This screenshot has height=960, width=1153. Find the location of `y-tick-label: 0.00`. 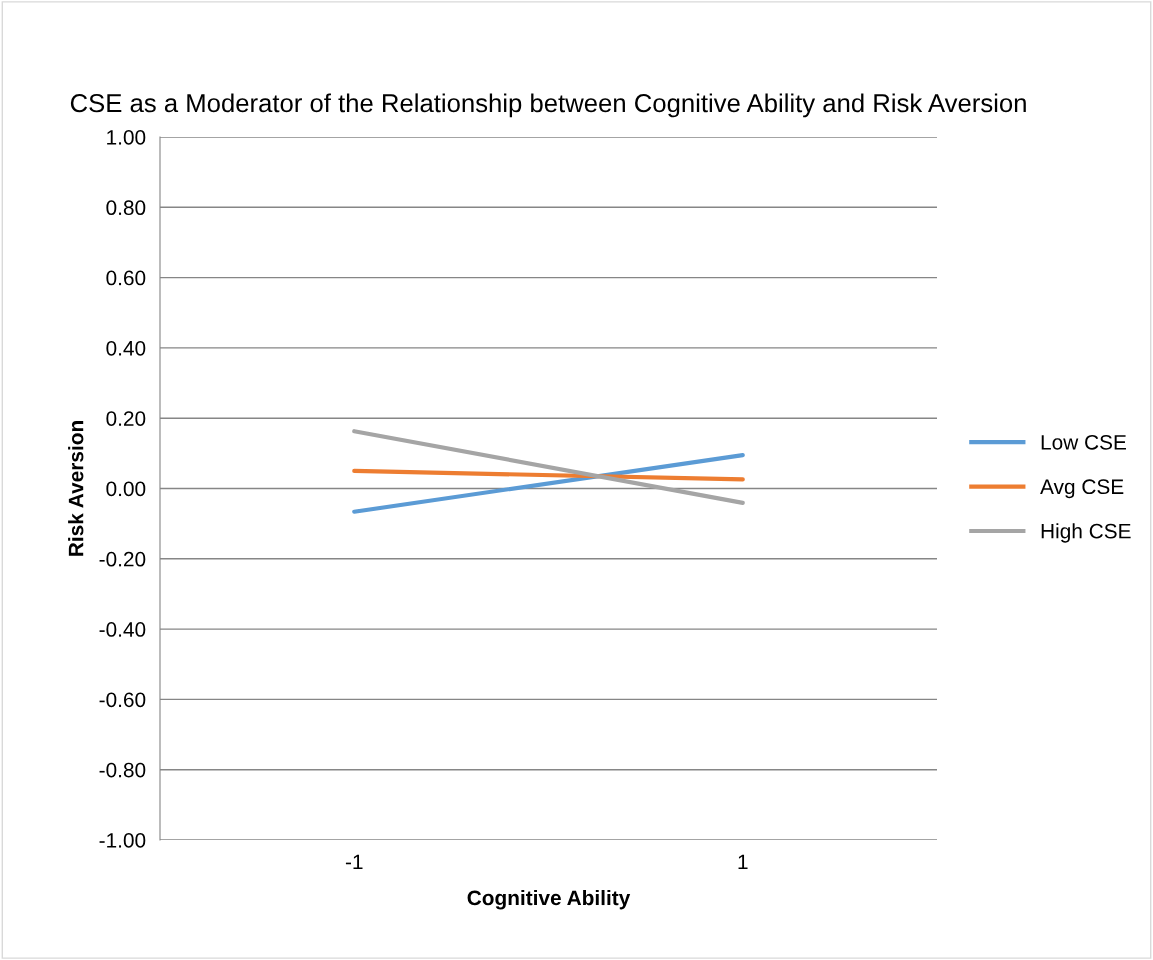

y-tick-label: 0.00 is located at coordinates (126, 489).